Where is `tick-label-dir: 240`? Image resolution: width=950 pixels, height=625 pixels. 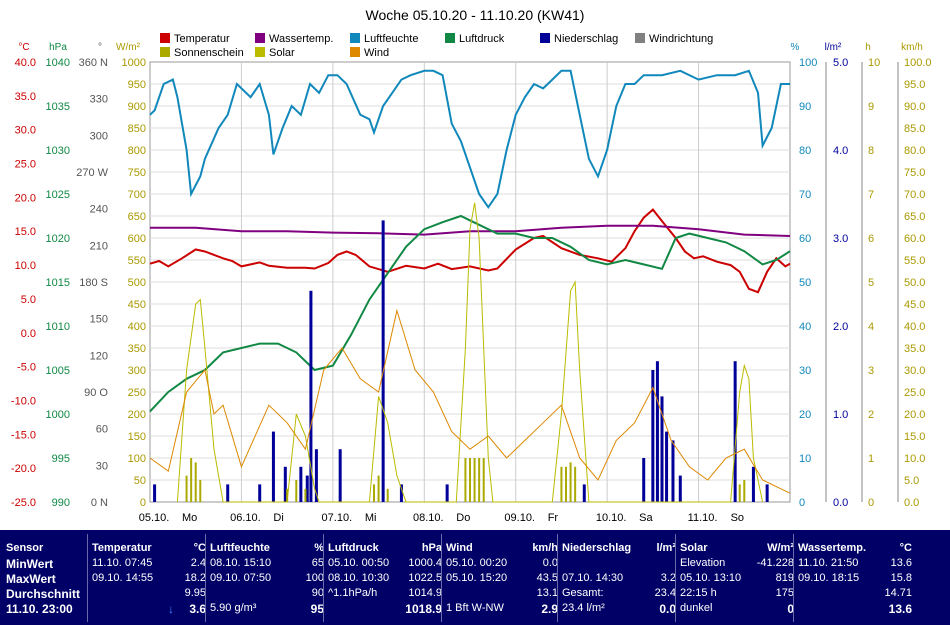
tick-label-dir: 240 is located at coordinates (99, 210).